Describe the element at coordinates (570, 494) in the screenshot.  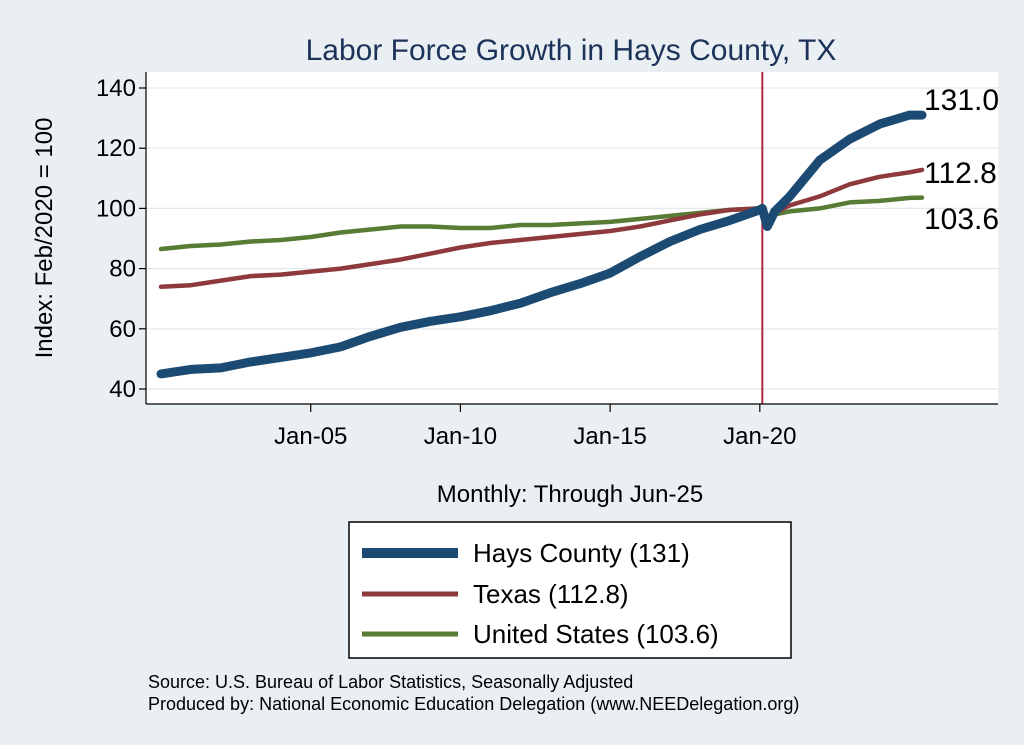
I see `x-axis-title: Monthly: Through Jun-25` at that location.